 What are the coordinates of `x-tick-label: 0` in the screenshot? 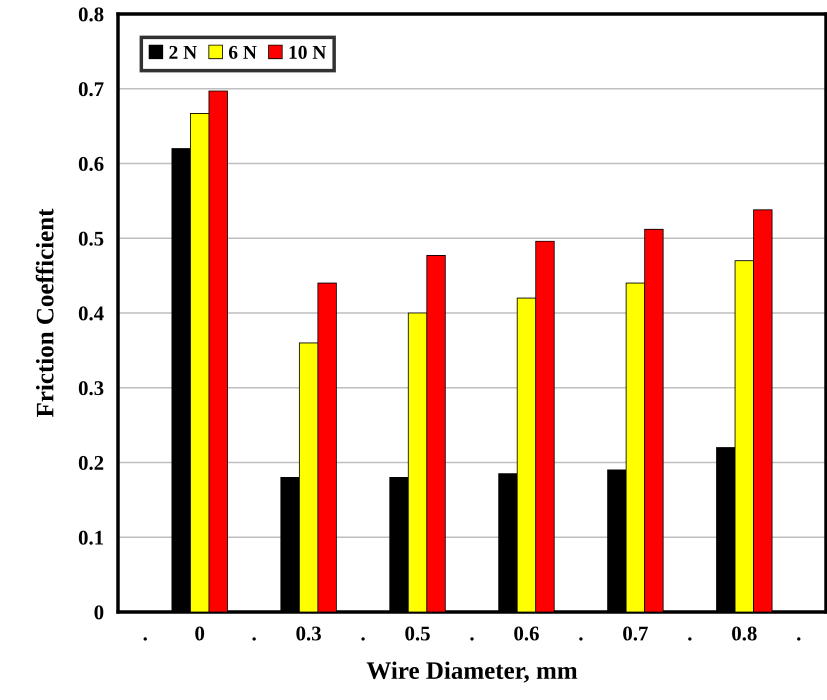 It's located at (199, 633).